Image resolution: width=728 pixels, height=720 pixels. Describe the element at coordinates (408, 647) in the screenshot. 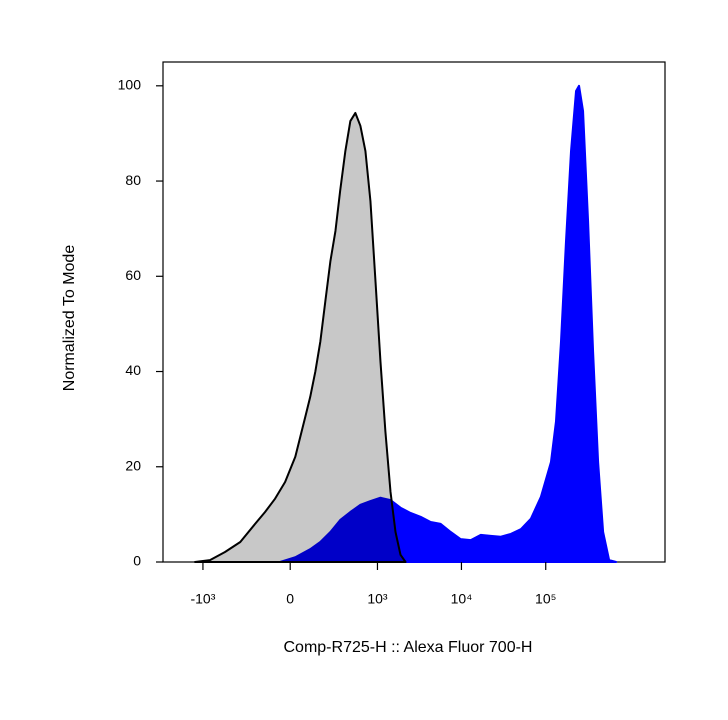

I see `x-axis-label: Comp-R725-H :: Alexa Fluor 700-H` at that location.